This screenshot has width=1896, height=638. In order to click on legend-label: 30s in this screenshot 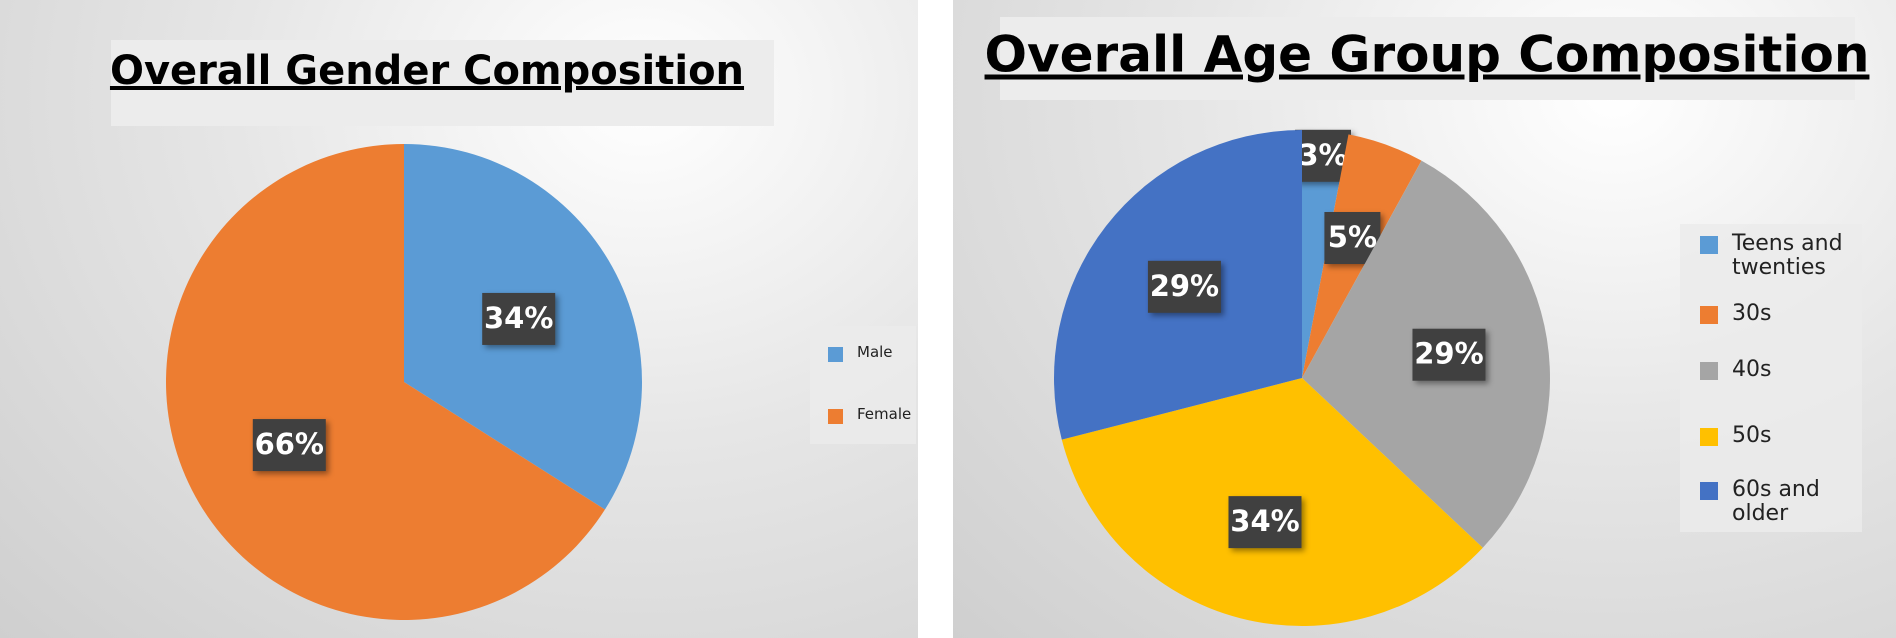, I will do `click(1752, 313)`.